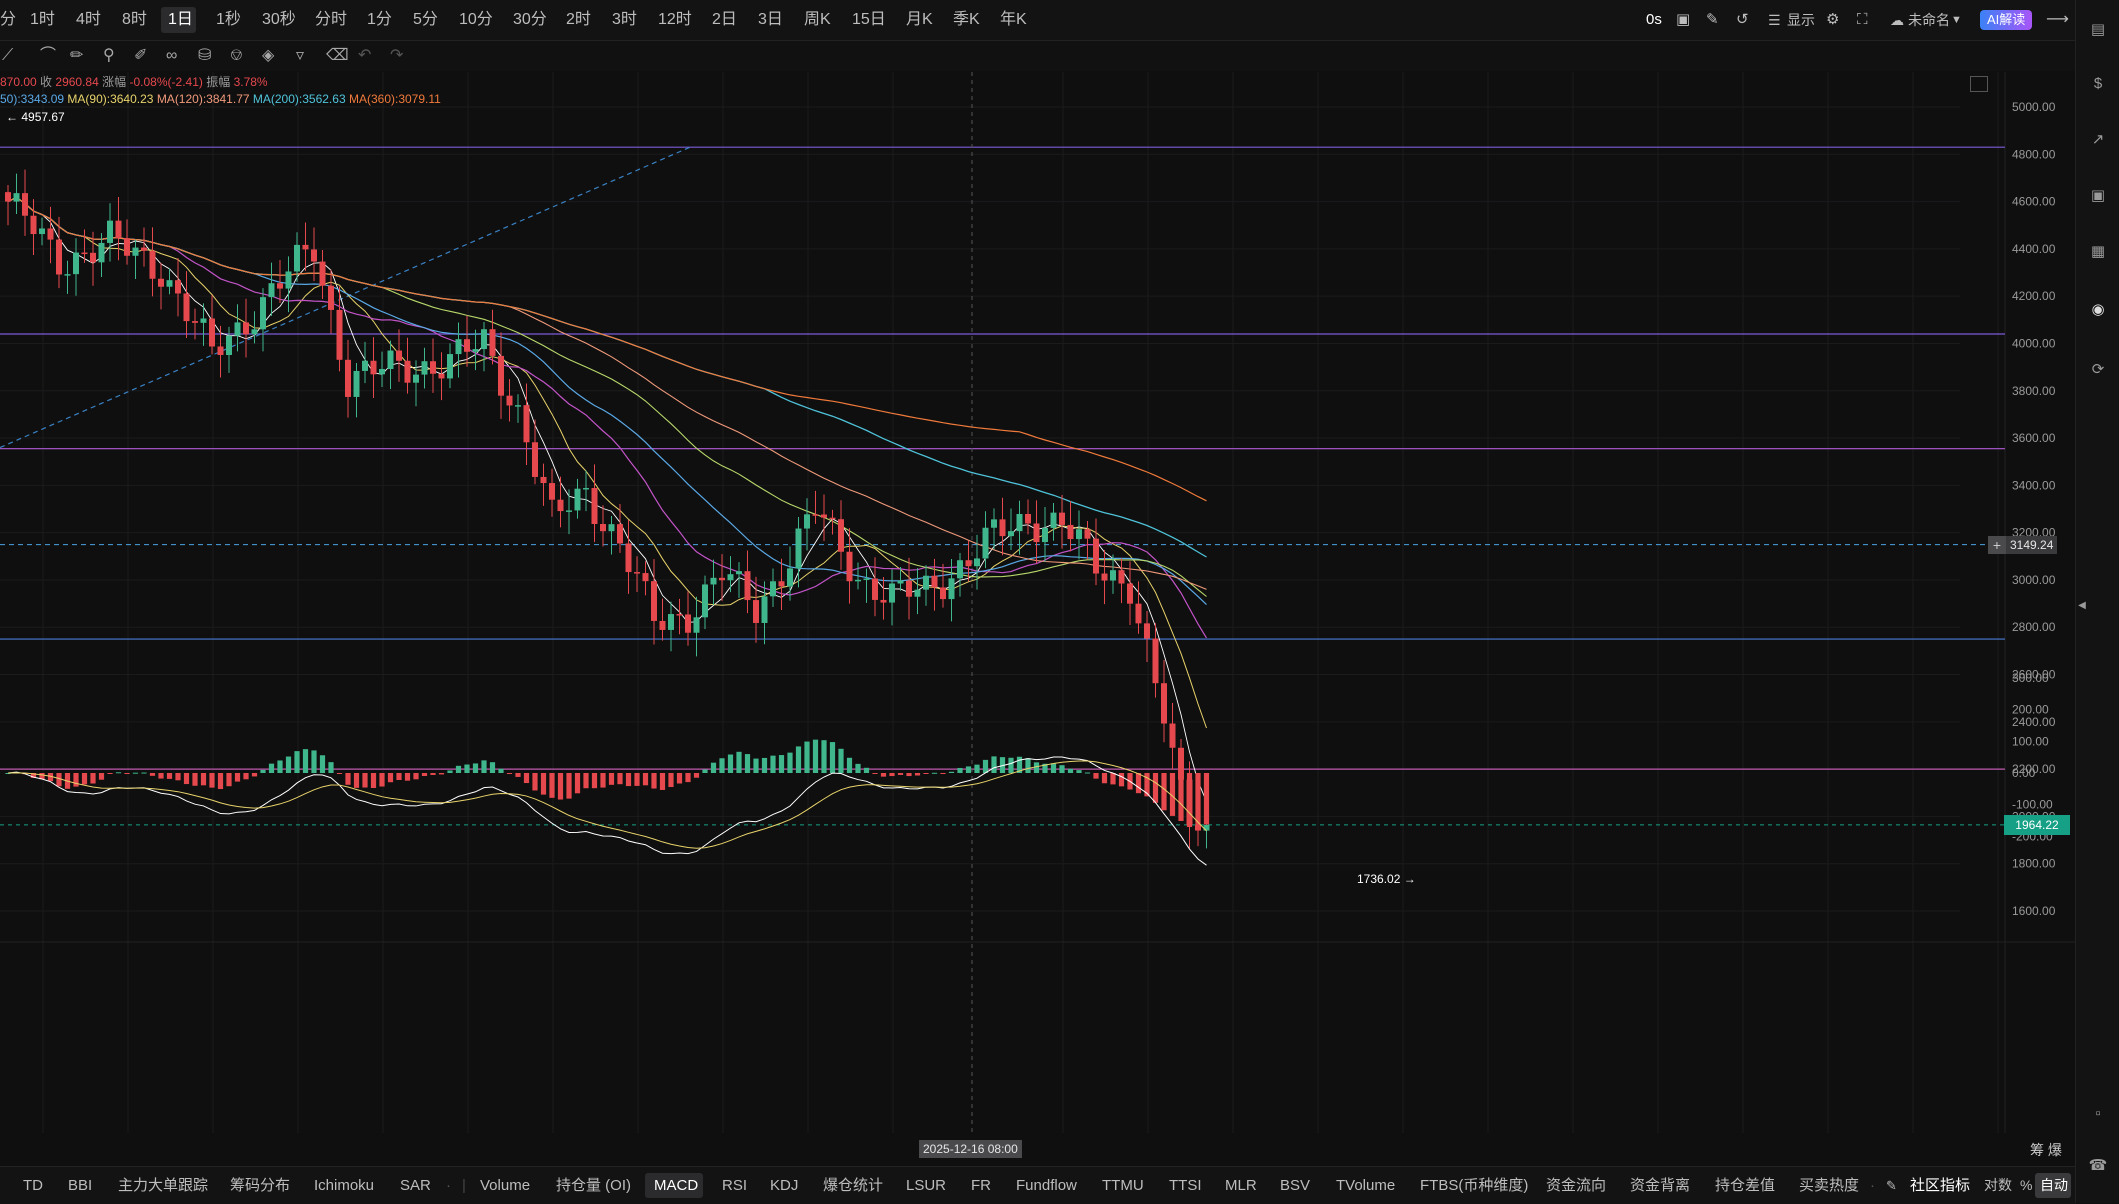  What do you see at coordinates (593, 1185) in the screenshot?
I see `indicator-oi: 持仓量 (OI)` at bounding box center [593, 1185].